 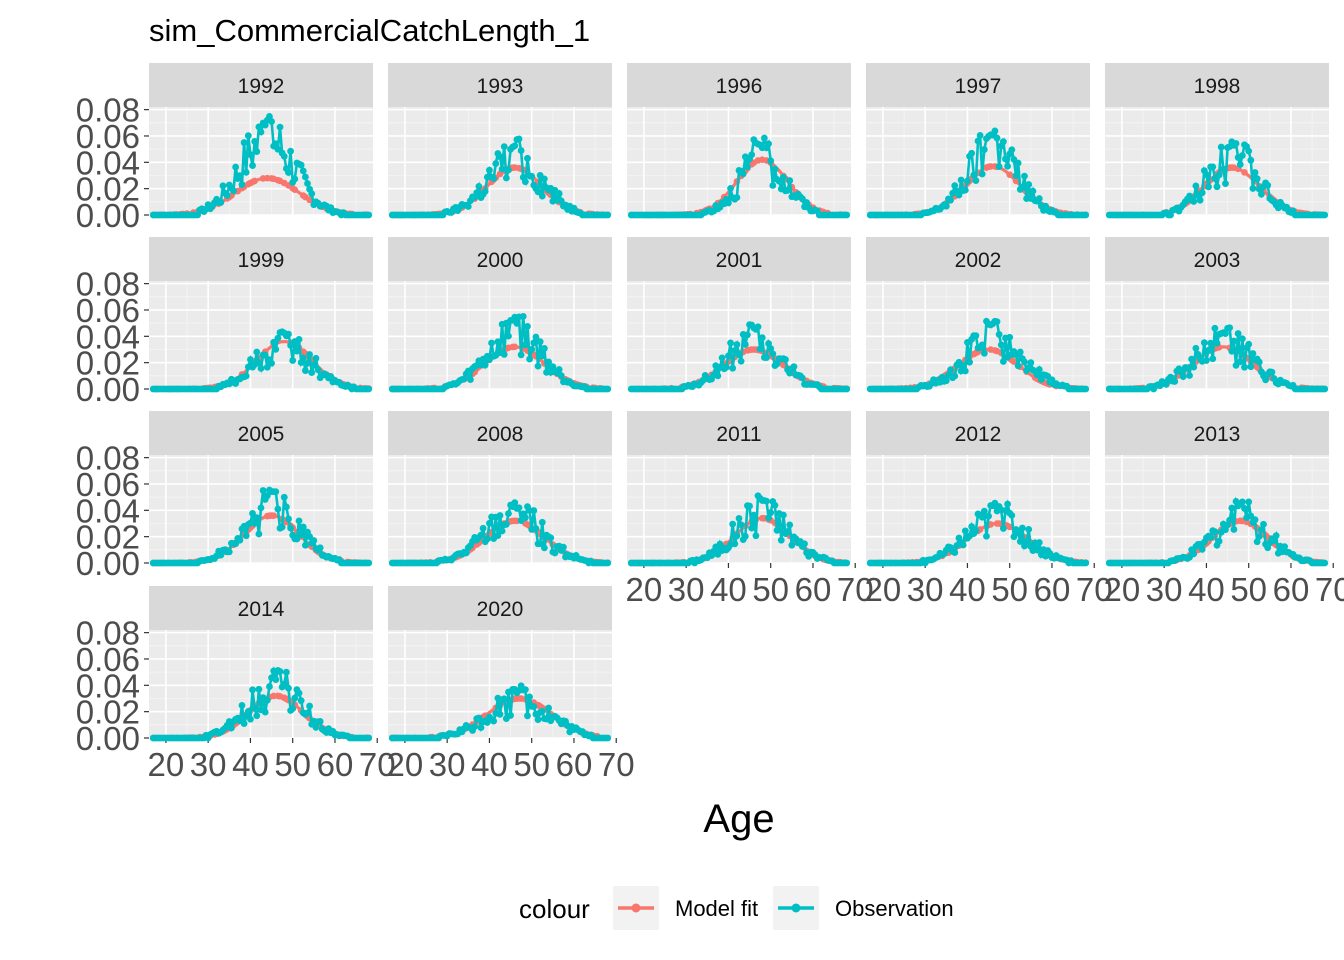 What do you see at coordinates (236, 684) in the screenshot?
I see `facet-panel-2014: 2014 0.000.020.040.060.08 20 30 40 50 60 70` at bounding box center [236, 684].